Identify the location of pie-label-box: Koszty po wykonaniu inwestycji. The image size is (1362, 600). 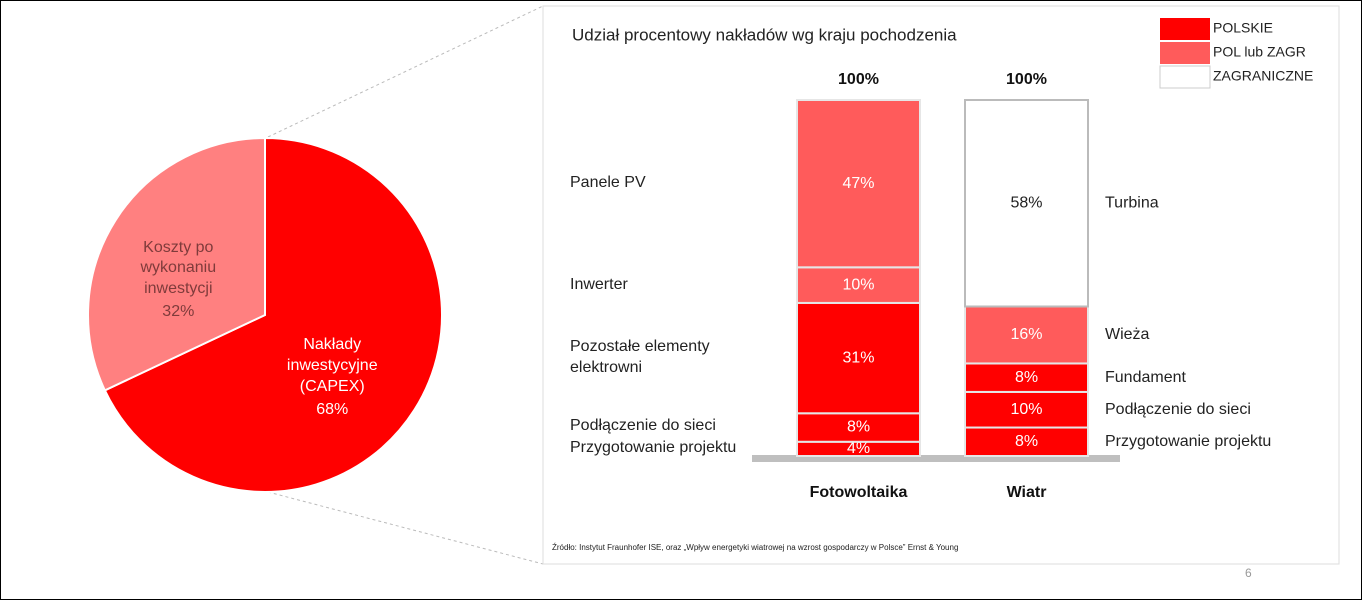
(178, 268).